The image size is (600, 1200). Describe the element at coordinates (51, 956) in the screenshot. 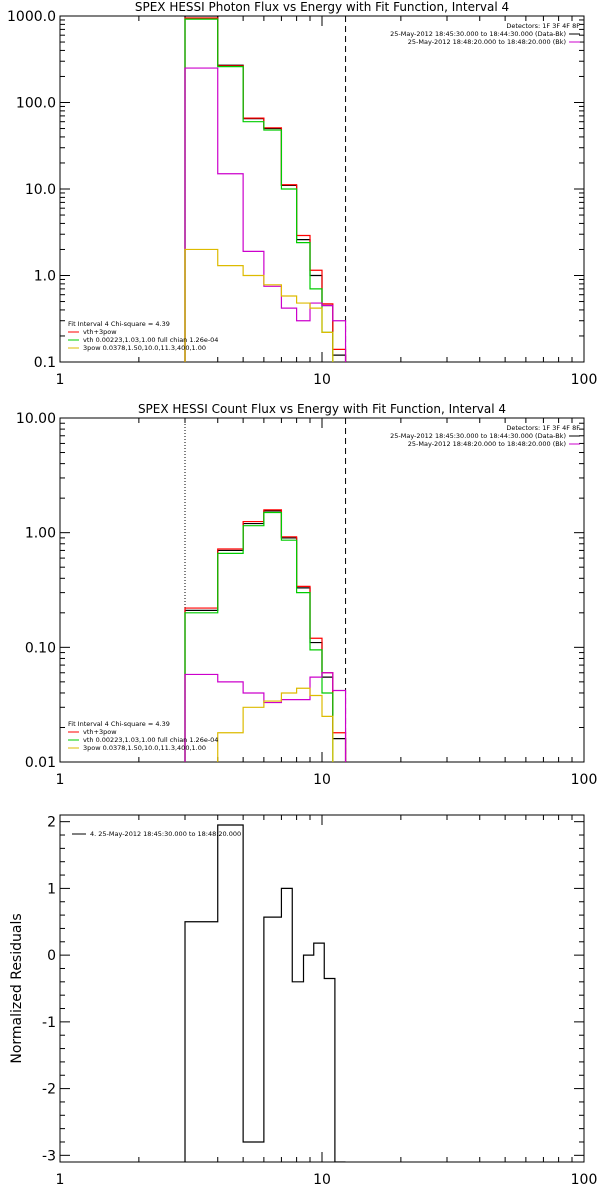

I see `y-tick-label: 0` at that location.